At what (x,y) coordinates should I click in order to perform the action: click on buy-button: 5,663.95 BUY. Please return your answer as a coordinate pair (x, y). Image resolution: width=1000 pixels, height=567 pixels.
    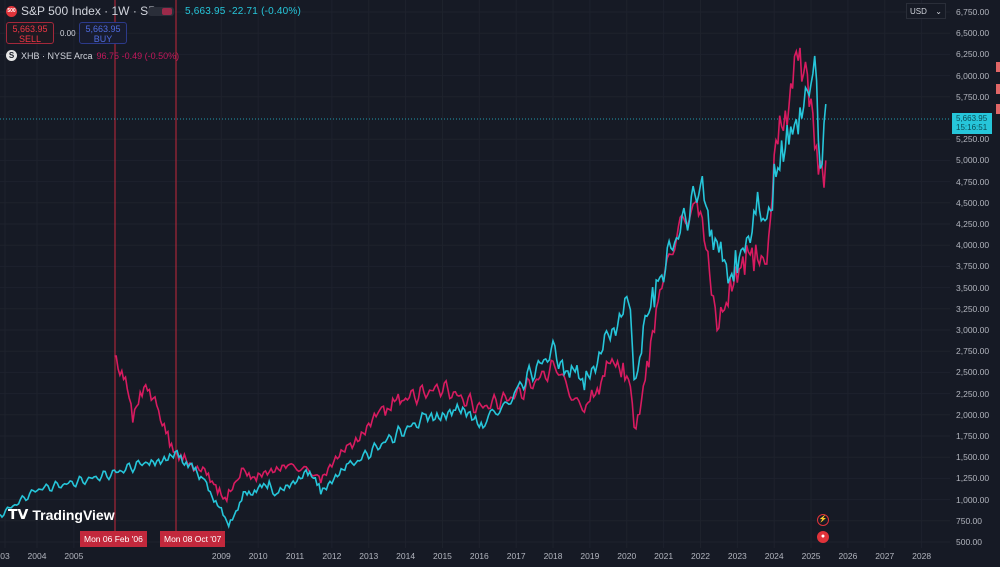
    Looking at the image, I should click on (103, 33).